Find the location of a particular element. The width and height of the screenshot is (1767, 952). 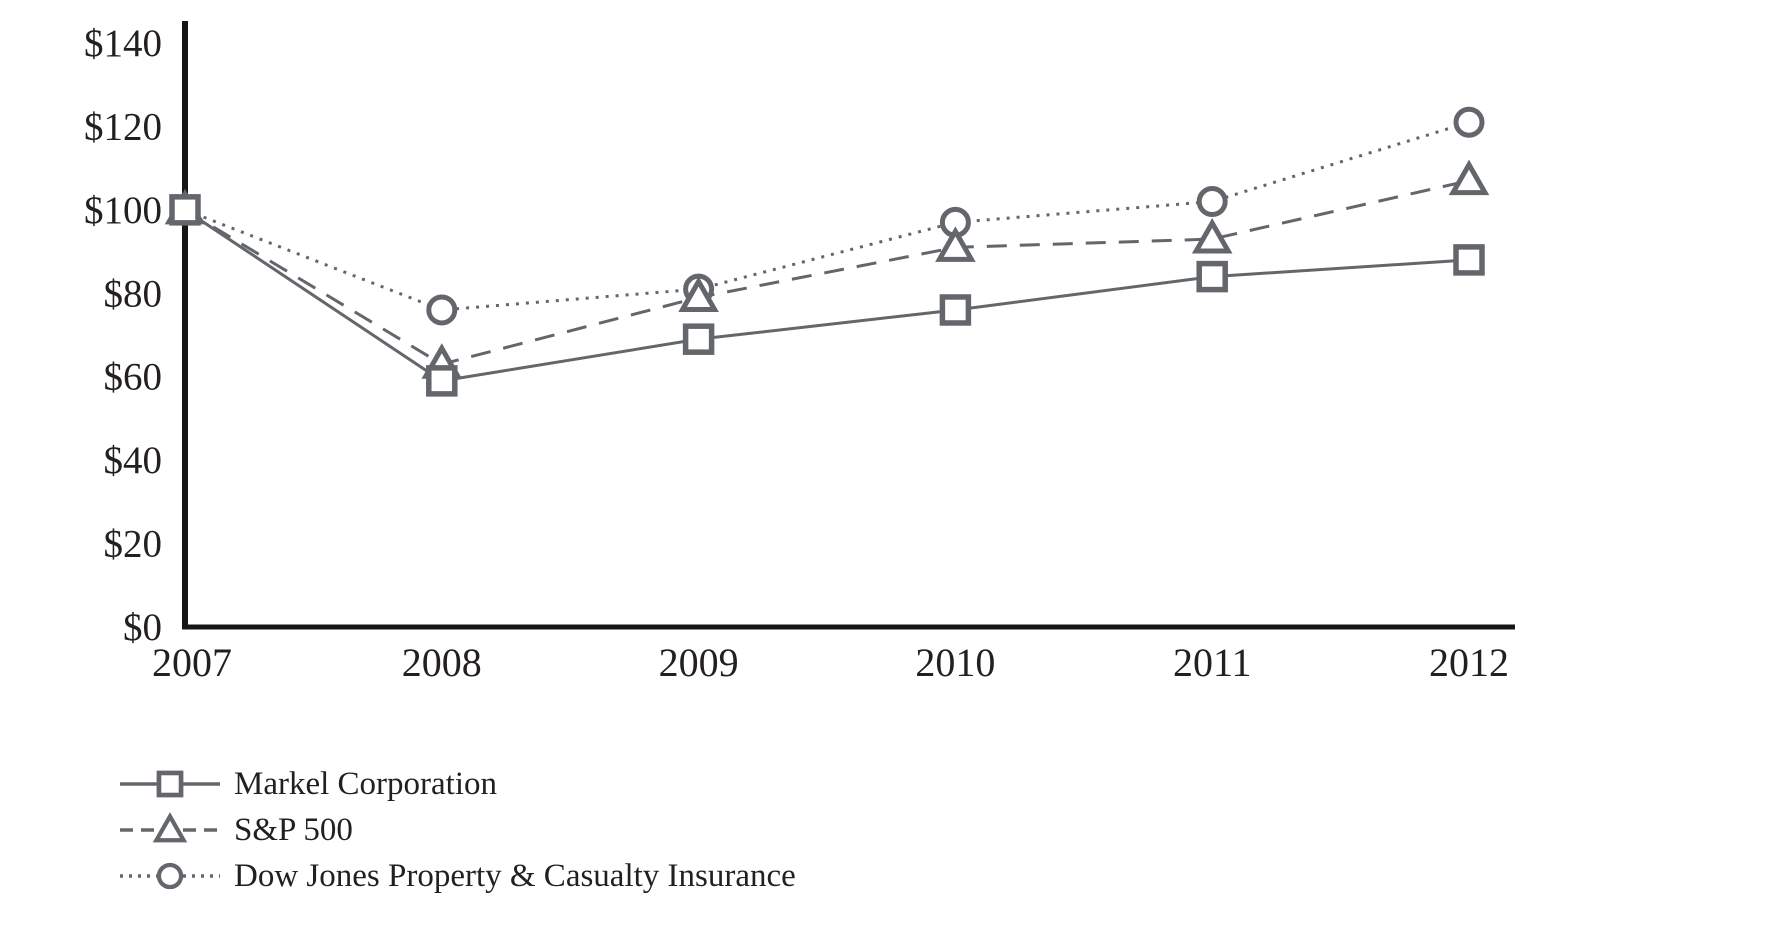

x-tick-label: 2010 is located at coordinates (955, 662).